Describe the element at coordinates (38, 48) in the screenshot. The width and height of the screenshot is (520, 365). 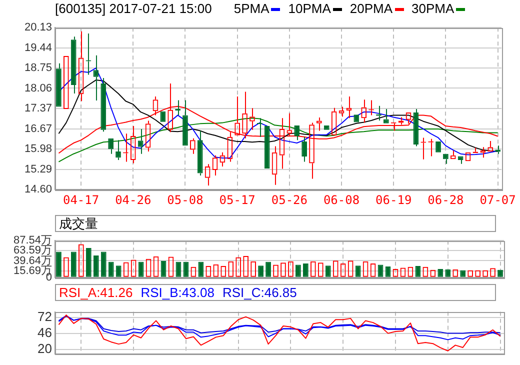
I see `y-tick-label: 19.44` at that location.